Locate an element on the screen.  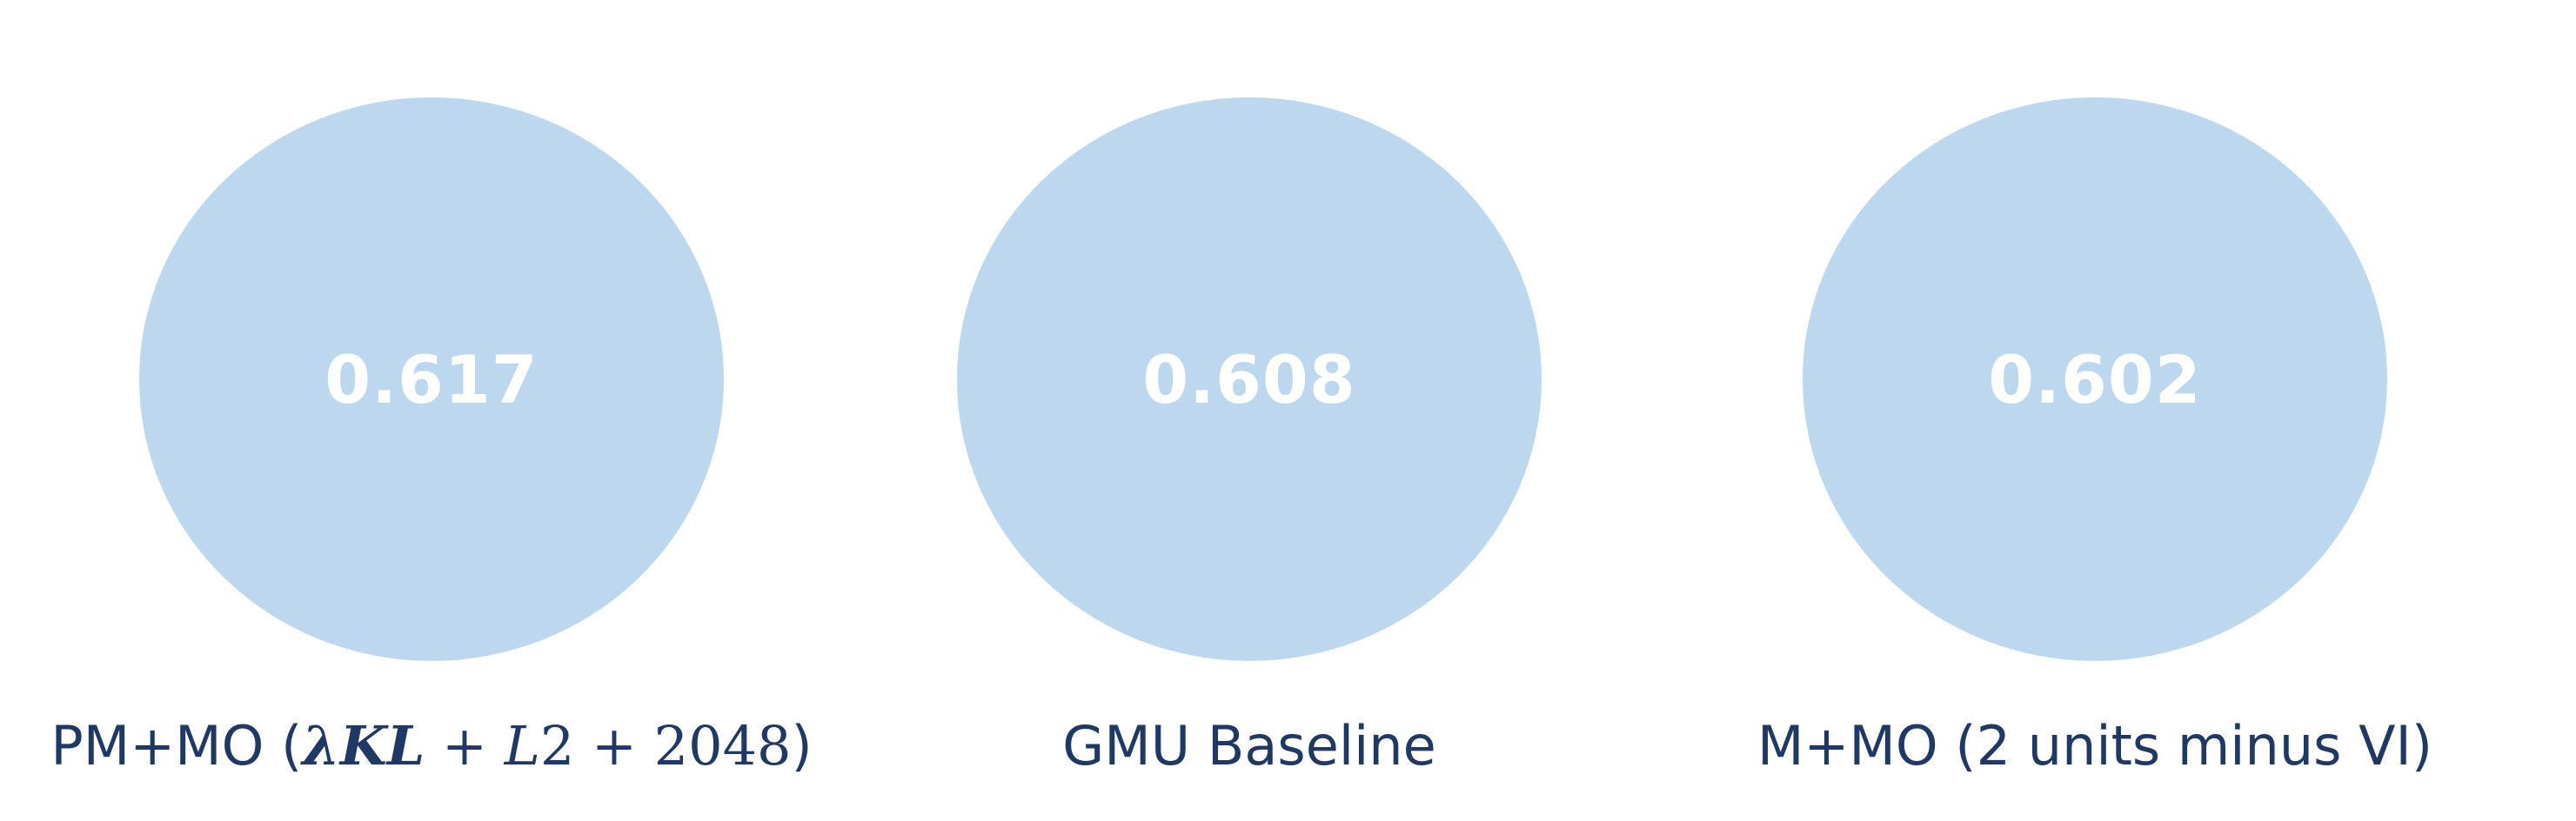
score-value: 0.602 is located at coordinates (2095, 379).